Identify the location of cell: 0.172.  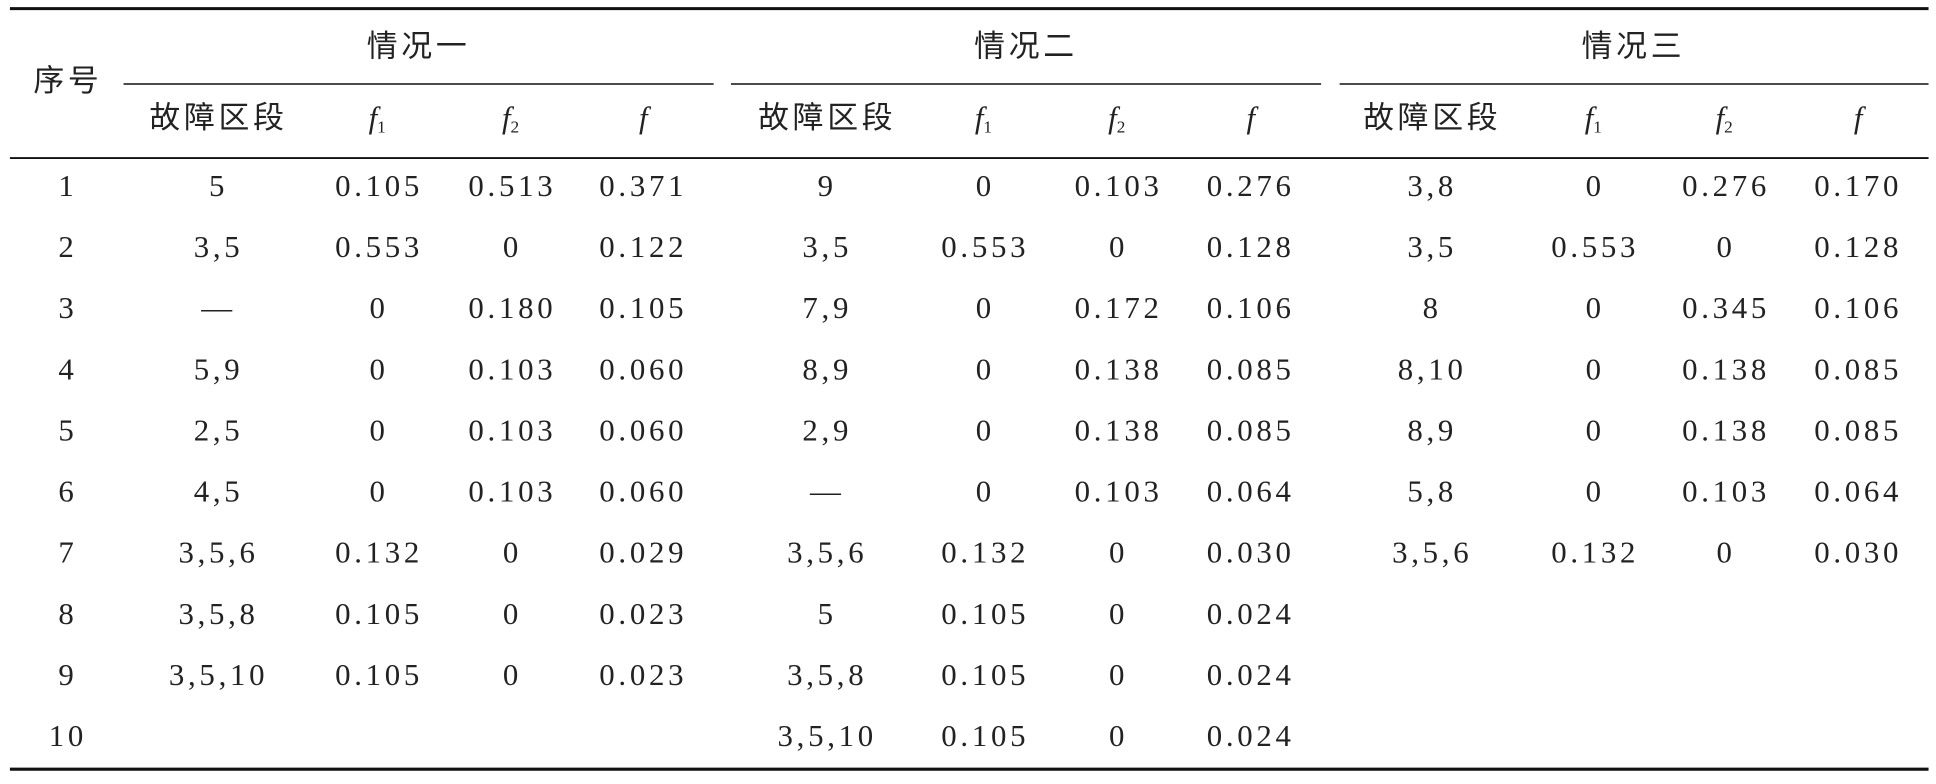
(1119, 308).